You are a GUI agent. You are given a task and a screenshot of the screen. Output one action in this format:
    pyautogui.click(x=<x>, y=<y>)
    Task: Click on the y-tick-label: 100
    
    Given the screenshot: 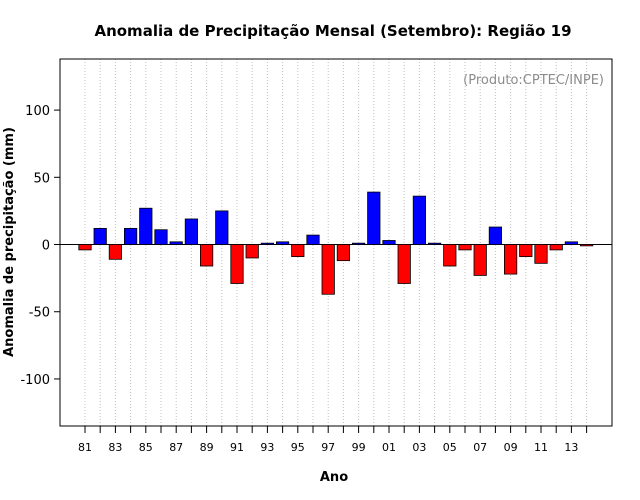 What is the action you would take?
    pyautogui.click(x=37, y=111)
    